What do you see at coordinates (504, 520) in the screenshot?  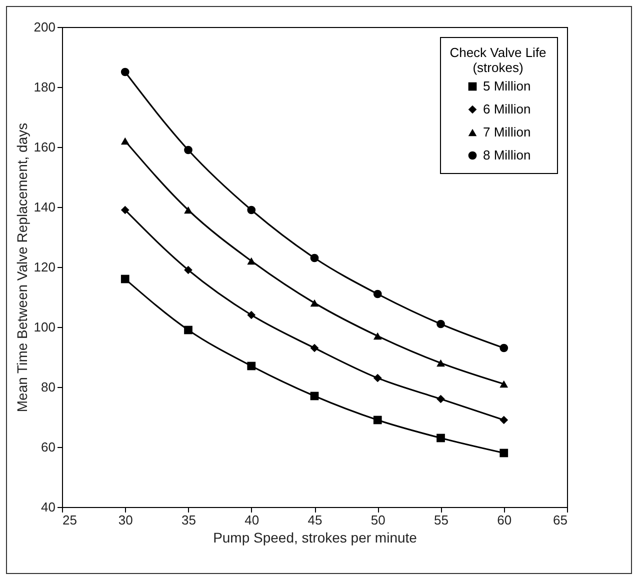 I see `x-tick-label: 60` at bounding box center [504, 520].